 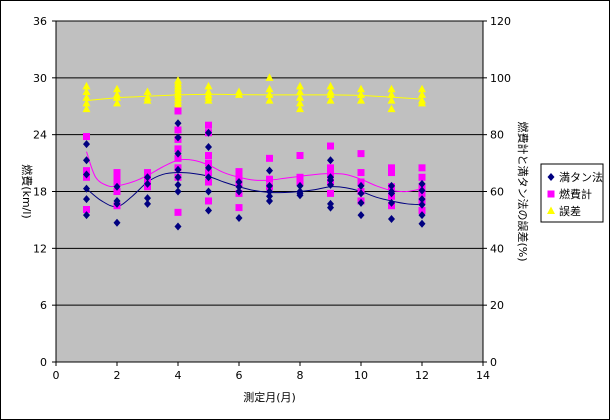 I want to click on tick-label-x: 2, so click(x=117, y=375).